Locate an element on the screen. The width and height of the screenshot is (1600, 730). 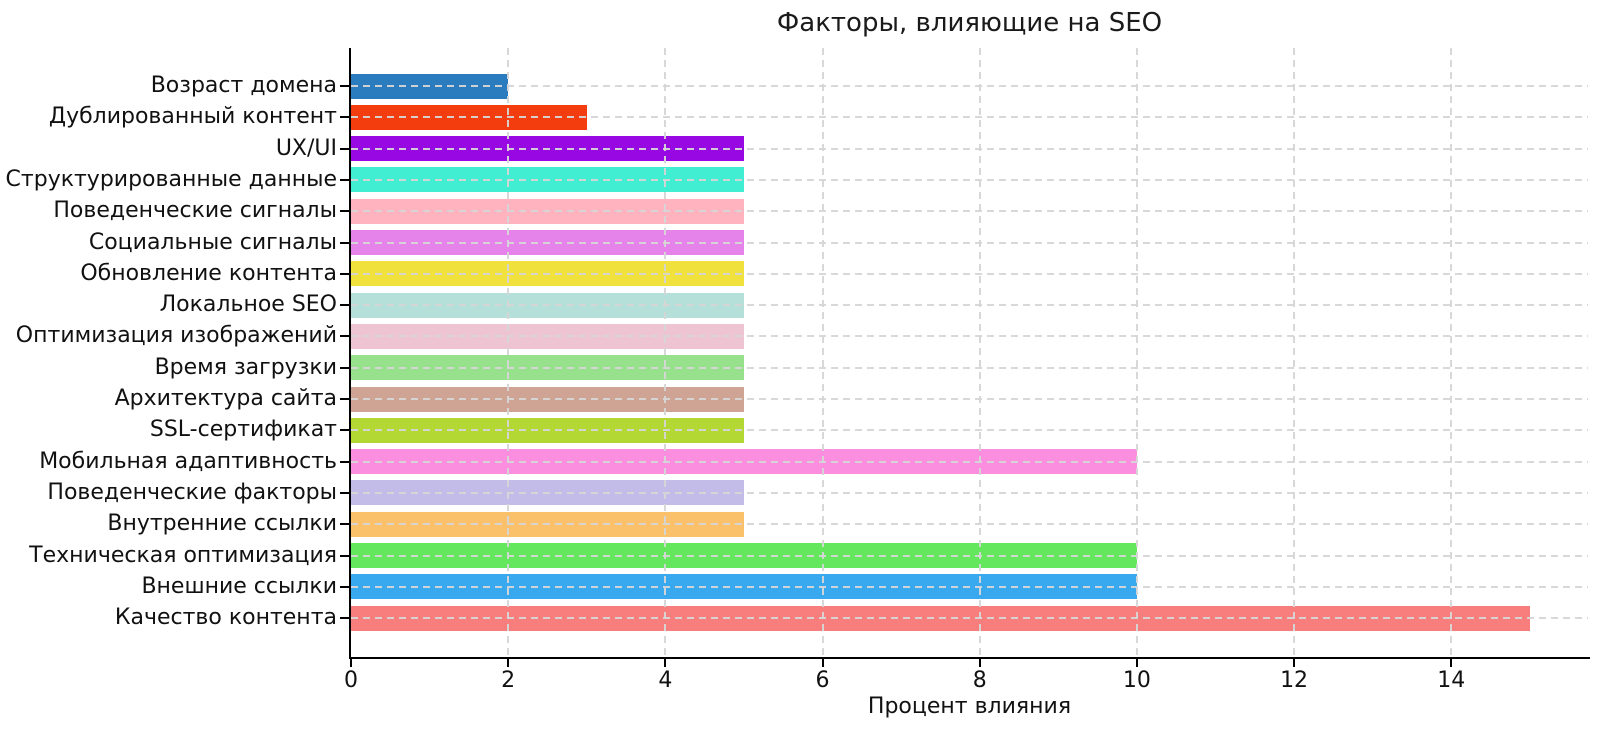
y-tick-label-1: Дублированный контент is located at coordinates (192, 117).